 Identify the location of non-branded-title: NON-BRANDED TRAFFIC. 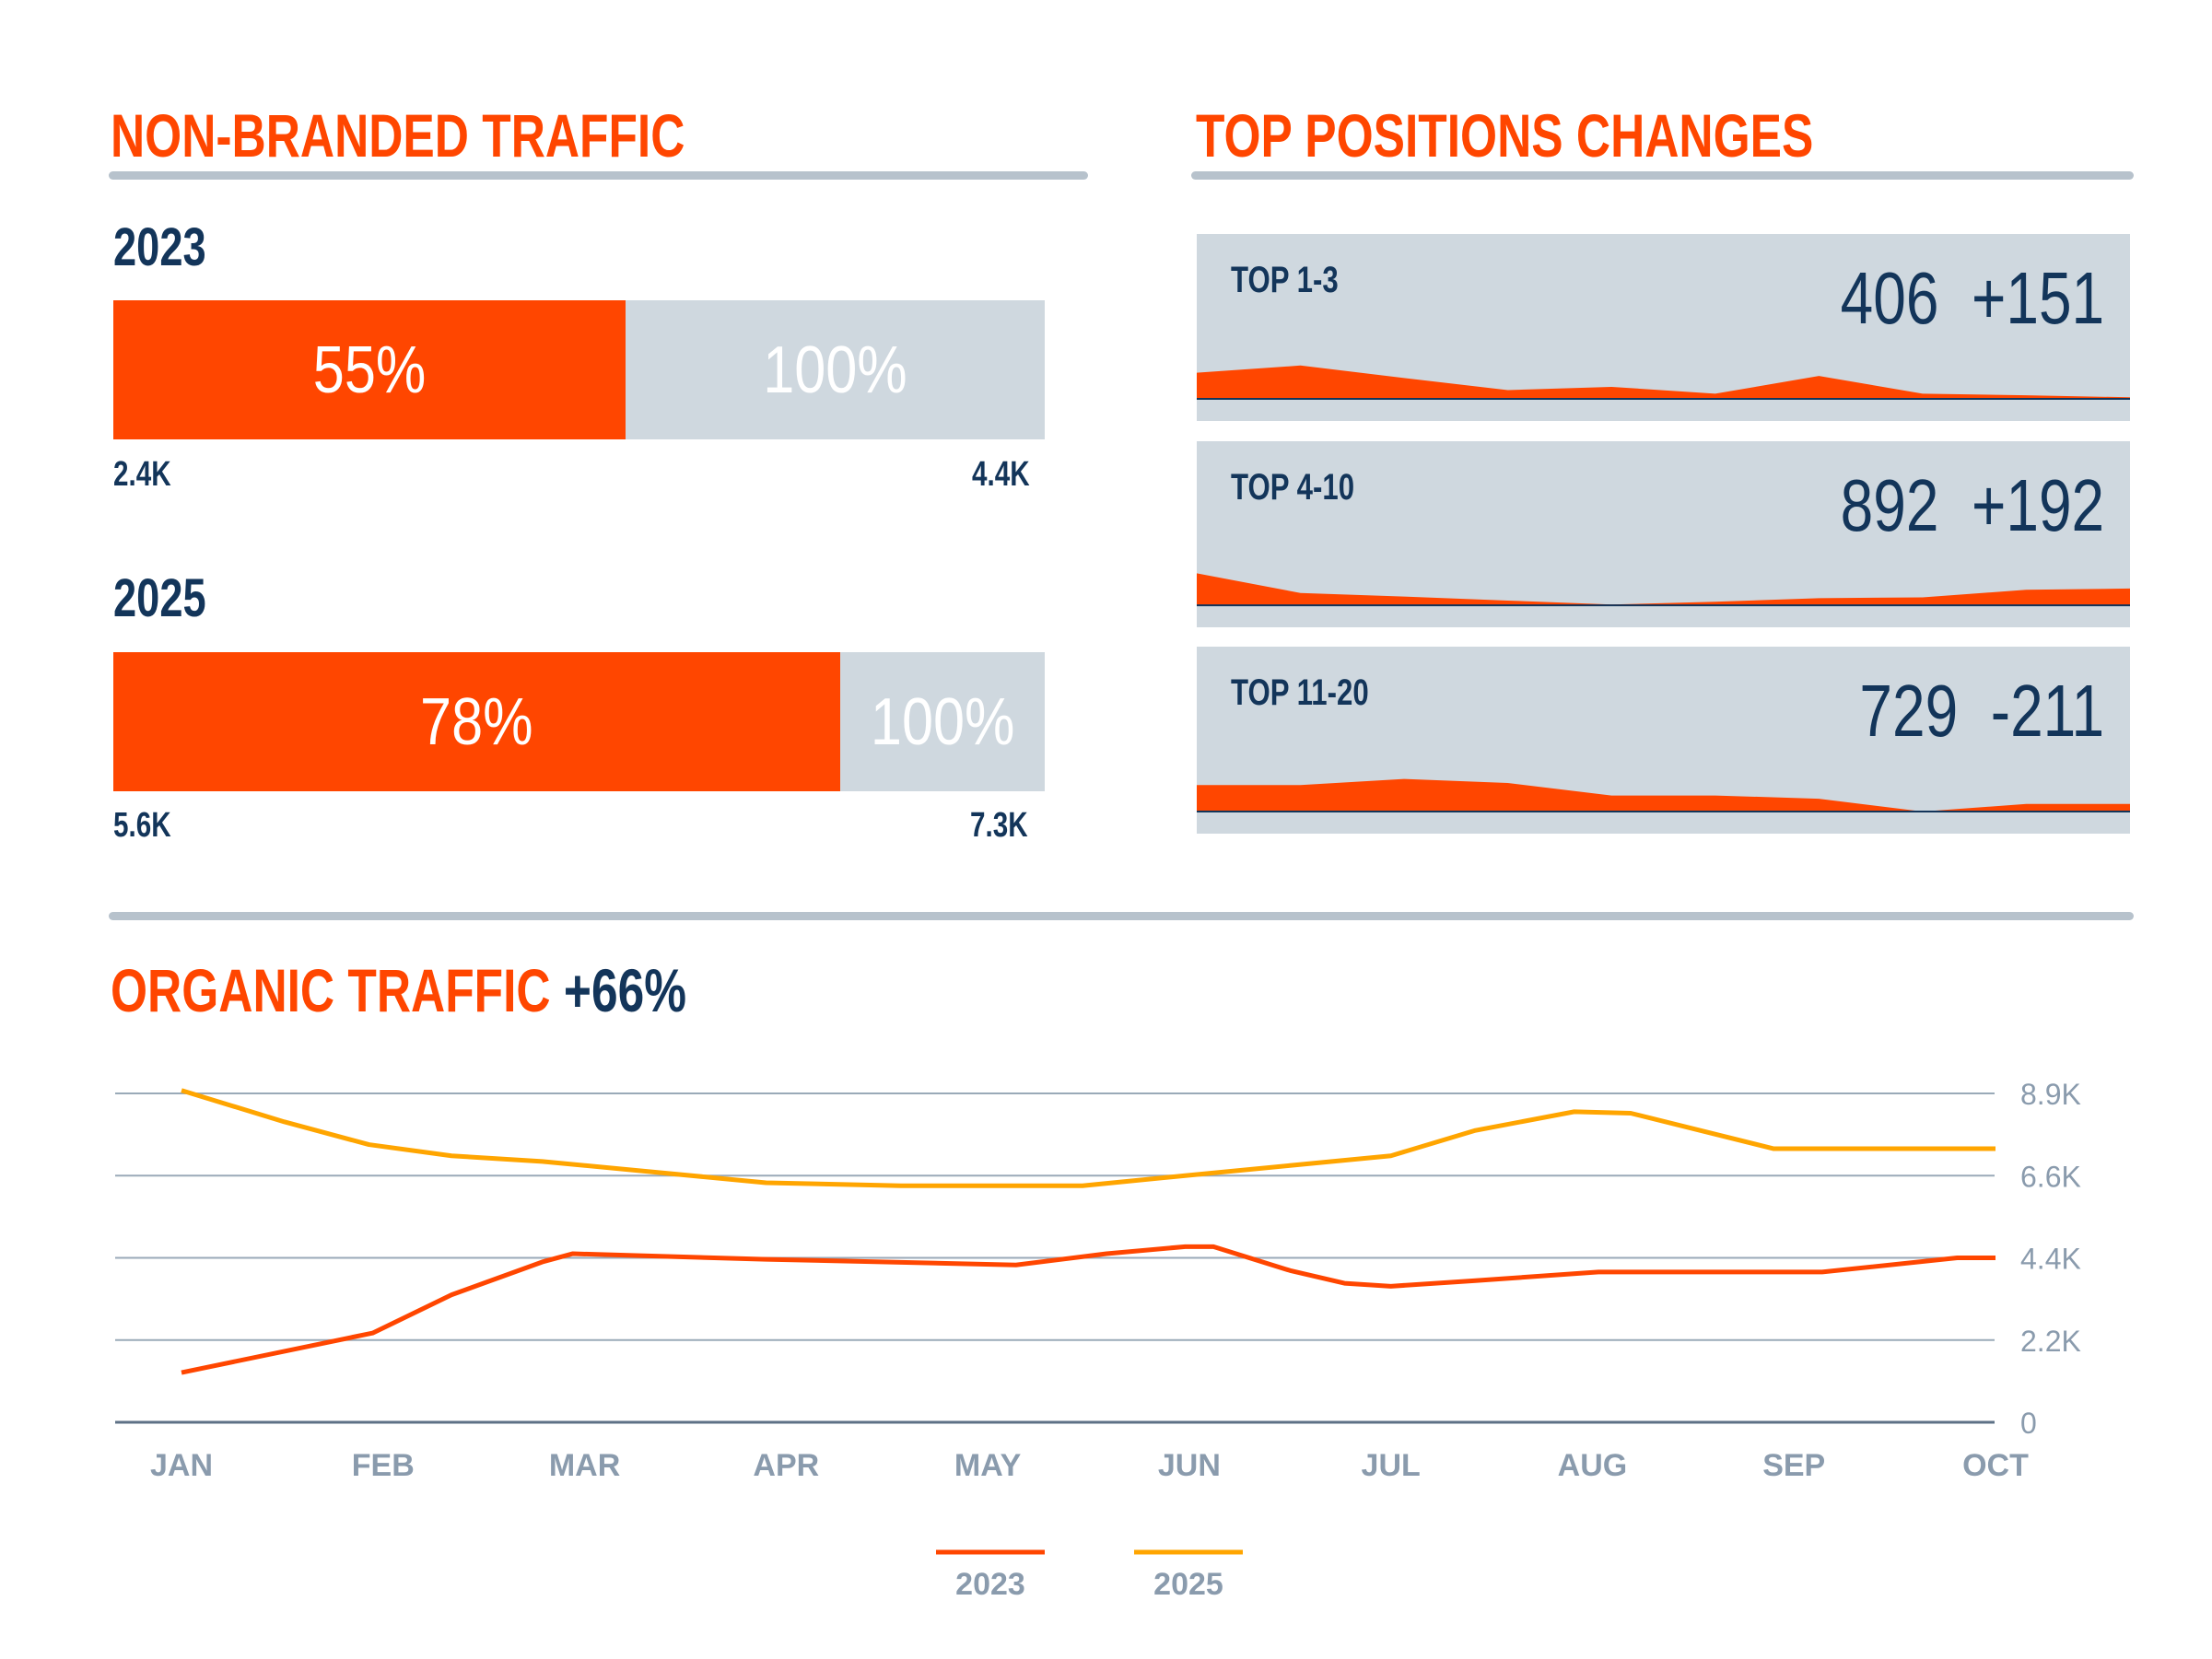
(398, 135).